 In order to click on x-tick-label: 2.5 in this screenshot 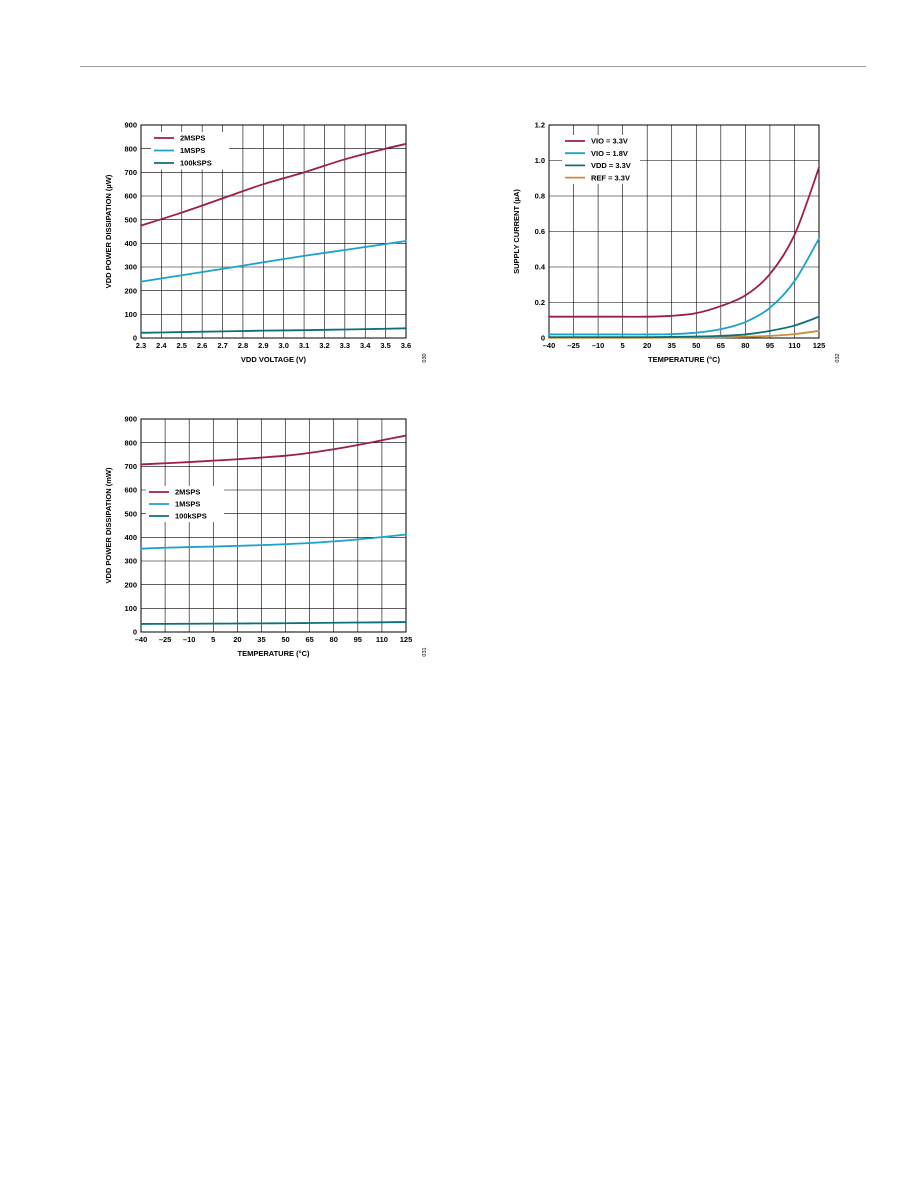, I will do `click(182, 345)`.